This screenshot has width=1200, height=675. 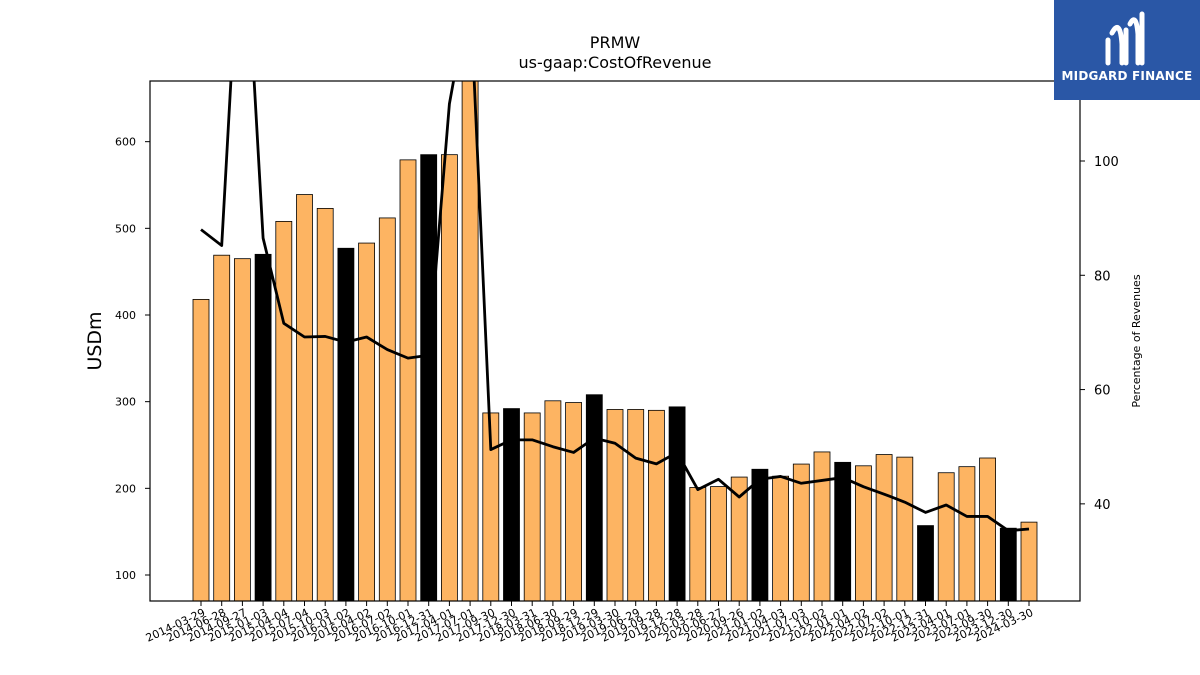 I want to click on y2-tick-label: 60, so click(x=1102, y=391).